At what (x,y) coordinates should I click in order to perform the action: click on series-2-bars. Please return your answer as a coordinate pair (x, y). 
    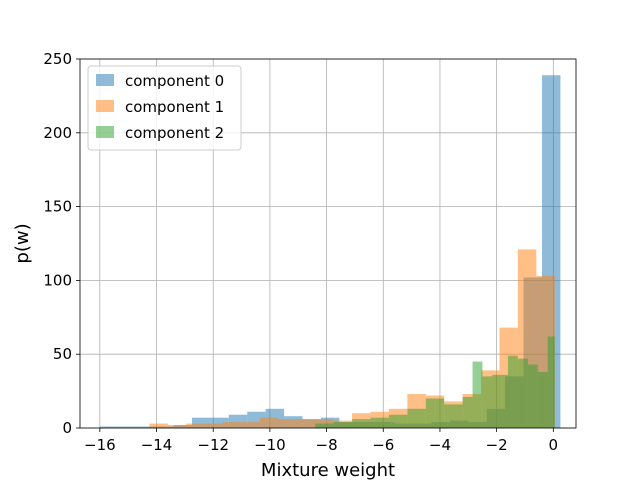
    Looking at the image, I should click on (435, 382).